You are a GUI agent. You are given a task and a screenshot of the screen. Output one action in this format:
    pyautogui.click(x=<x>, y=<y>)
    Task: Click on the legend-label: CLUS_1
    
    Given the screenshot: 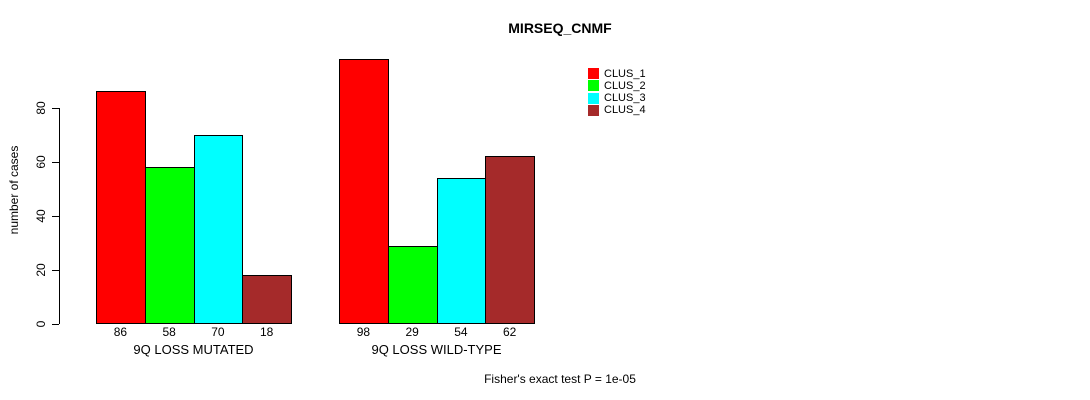 What is the action you would take?
    pyautogui.click(x=625, y=73)
    